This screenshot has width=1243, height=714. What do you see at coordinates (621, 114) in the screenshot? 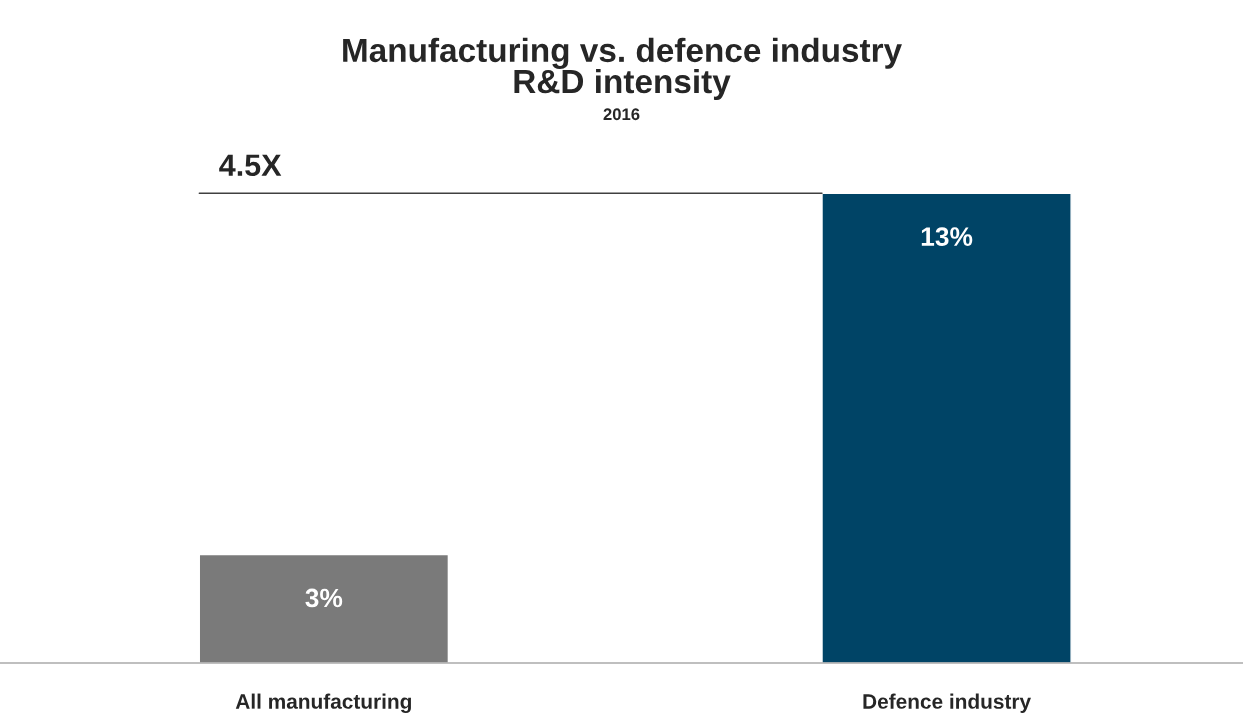
I see `chart-subtitle: 2016` at bounding box center [621, 114].